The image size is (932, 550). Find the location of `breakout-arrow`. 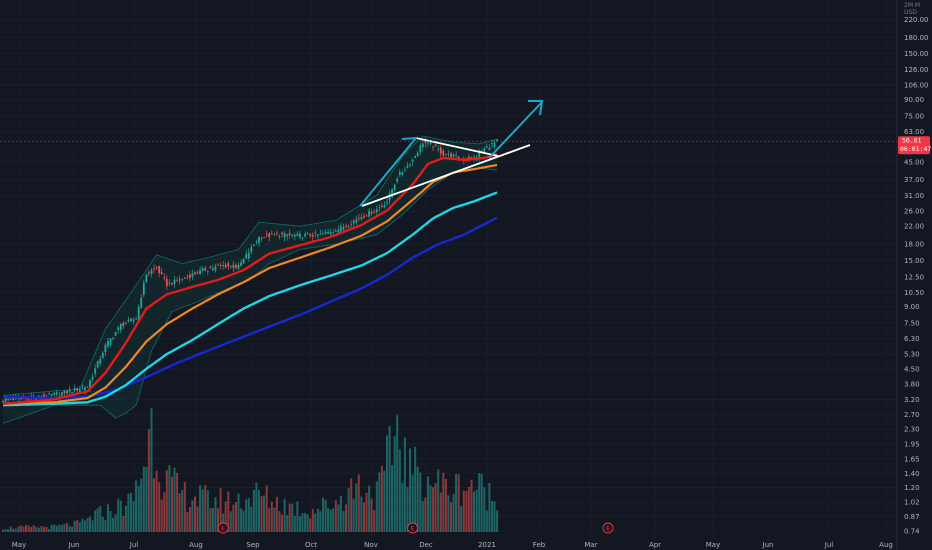

breakout-arrow is located at coordinates (515, 130).